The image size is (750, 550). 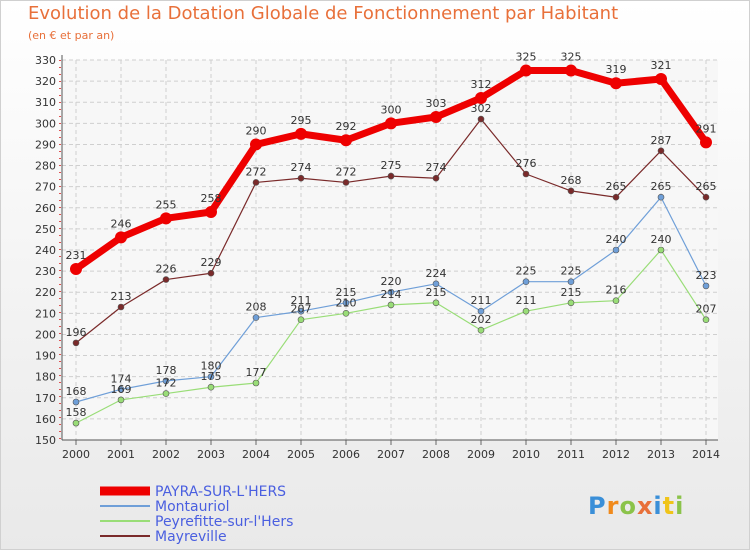 What do you see at coordinates (45, 377) in the screenshot?
I see `y-tick-label: 180` at bounding box center [45, 377].